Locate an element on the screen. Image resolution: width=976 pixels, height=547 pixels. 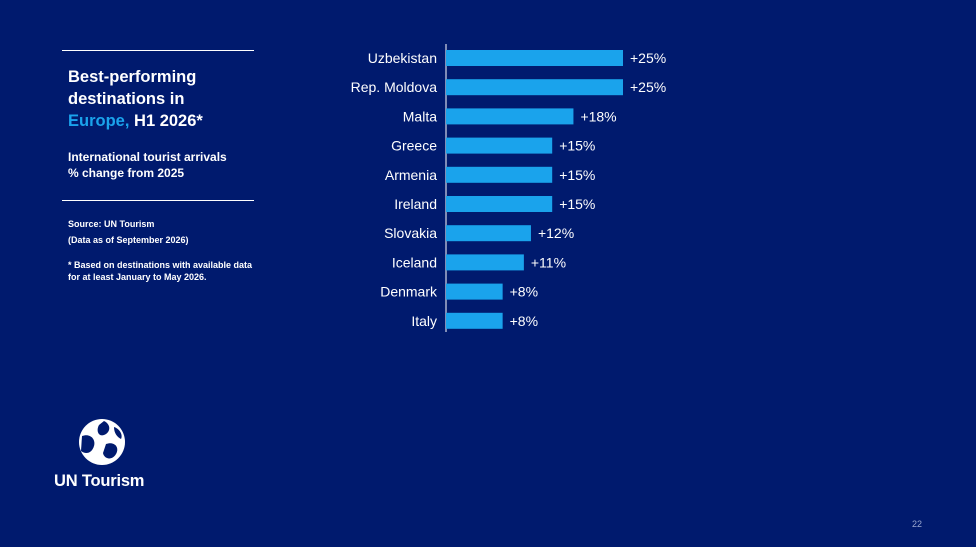
data-label: +12% is located at coordinates (556, 233).